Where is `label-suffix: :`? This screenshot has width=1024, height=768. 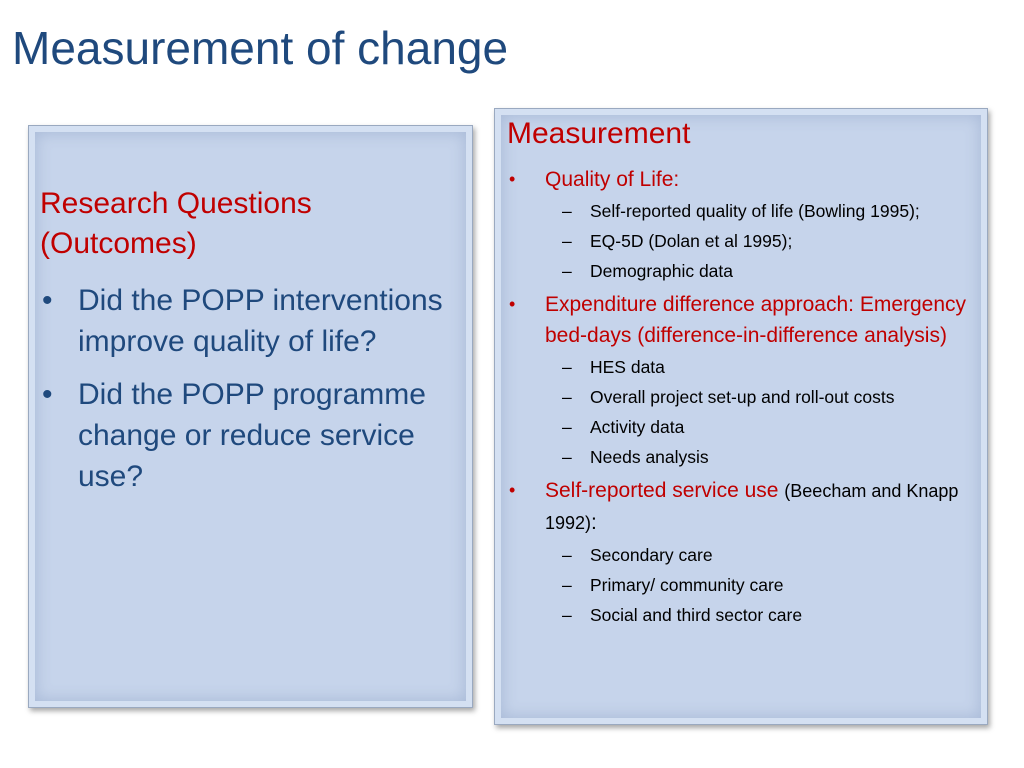
label-suffix: : is located at coordinates (594, 522).